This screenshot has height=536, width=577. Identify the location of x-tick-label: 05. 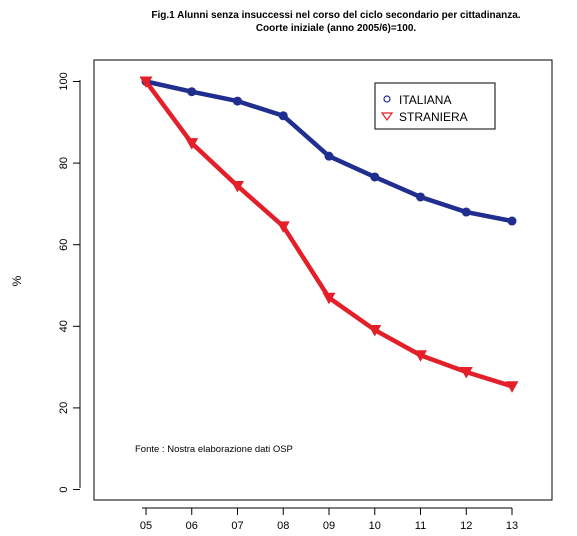
(146, 526).